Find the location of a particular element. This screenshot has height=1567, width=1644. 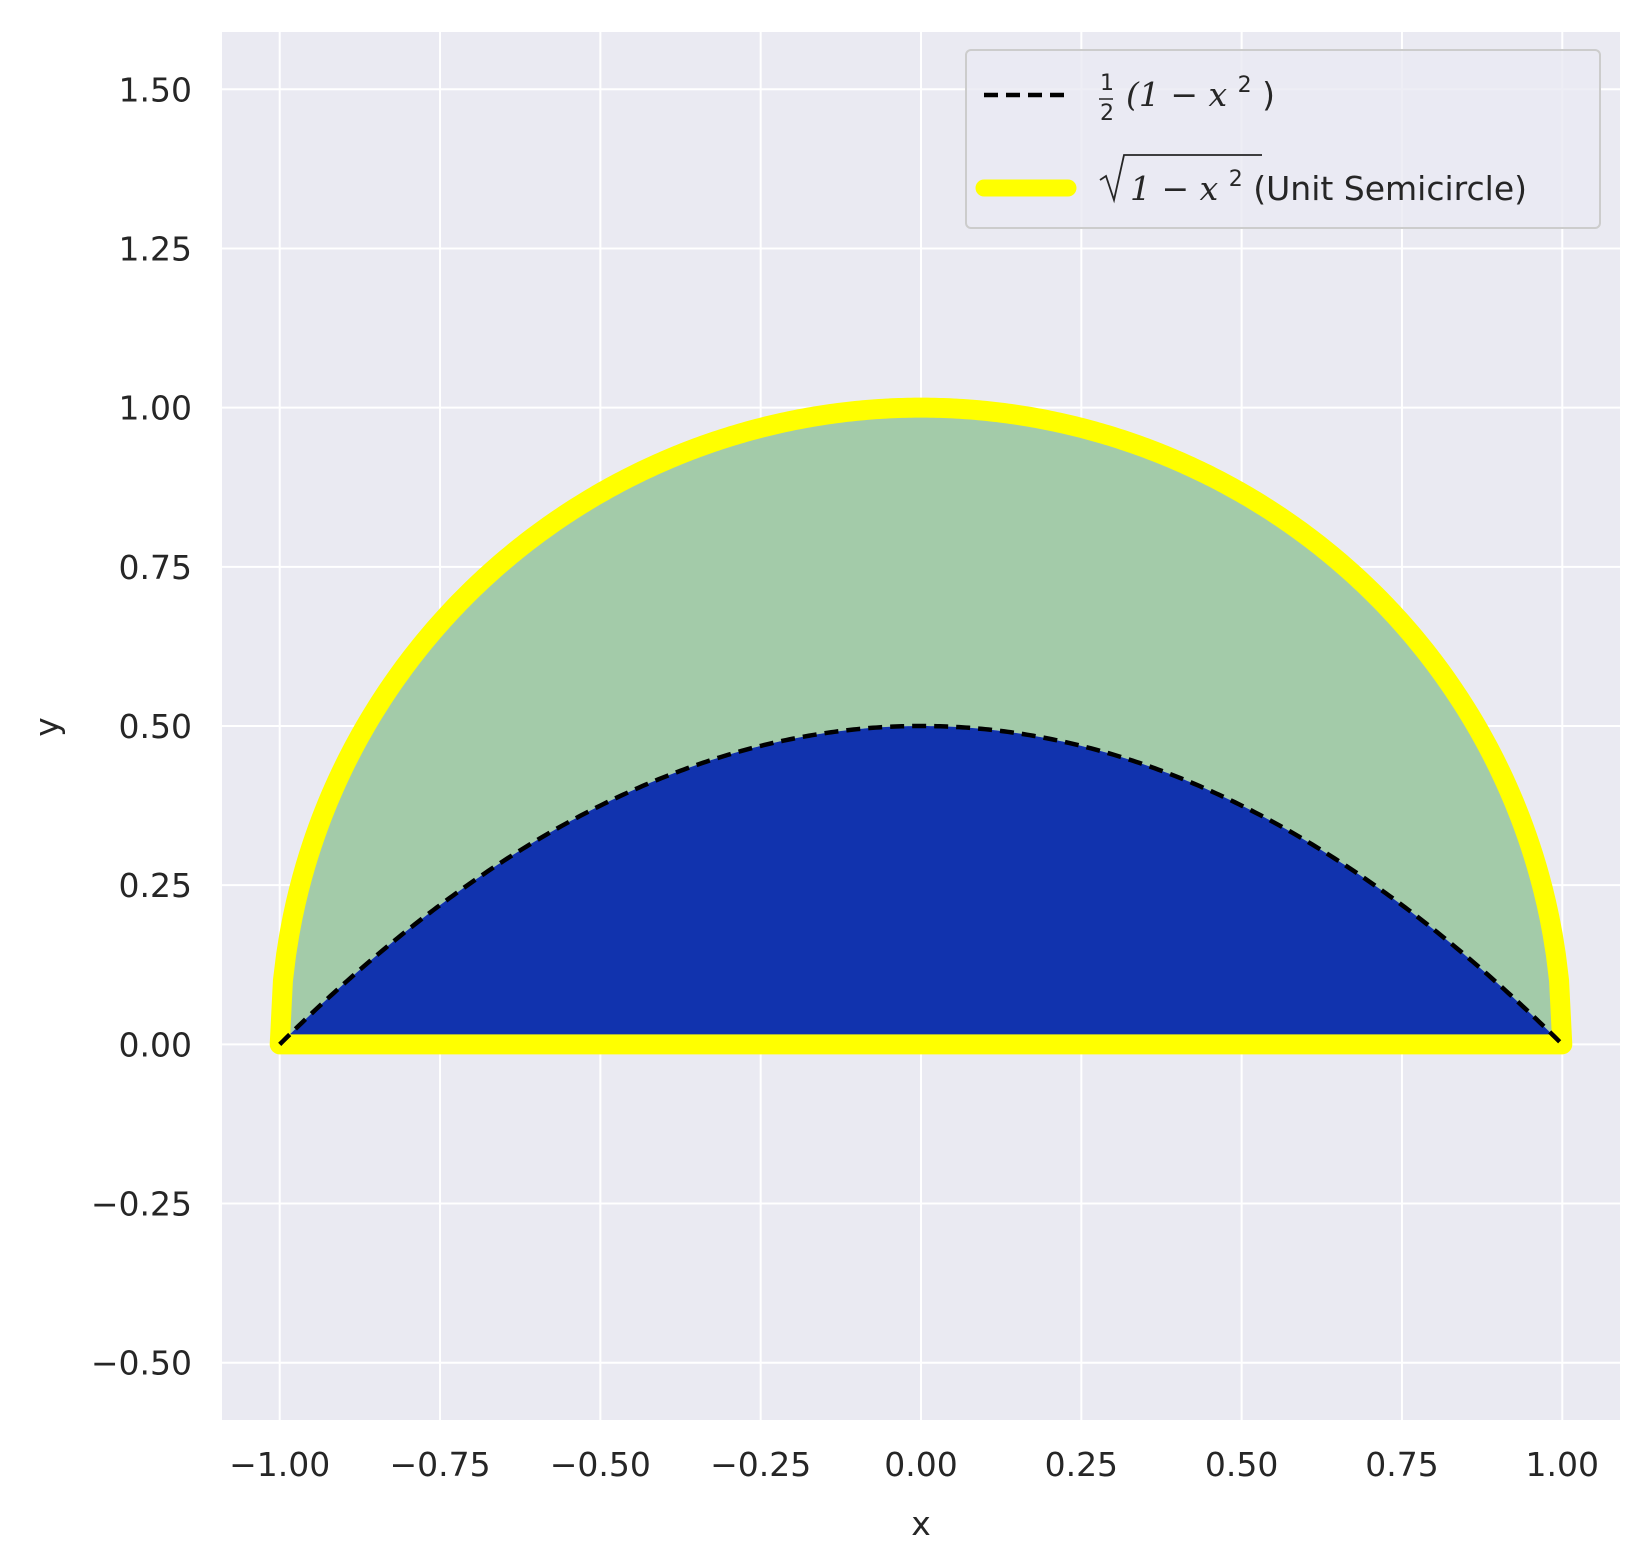

y-tick-labels: −0.50 −0.25 0.00 0.25 0.50 0.75 1.00 1.25 1.50 is located at coordinates (141, 726).